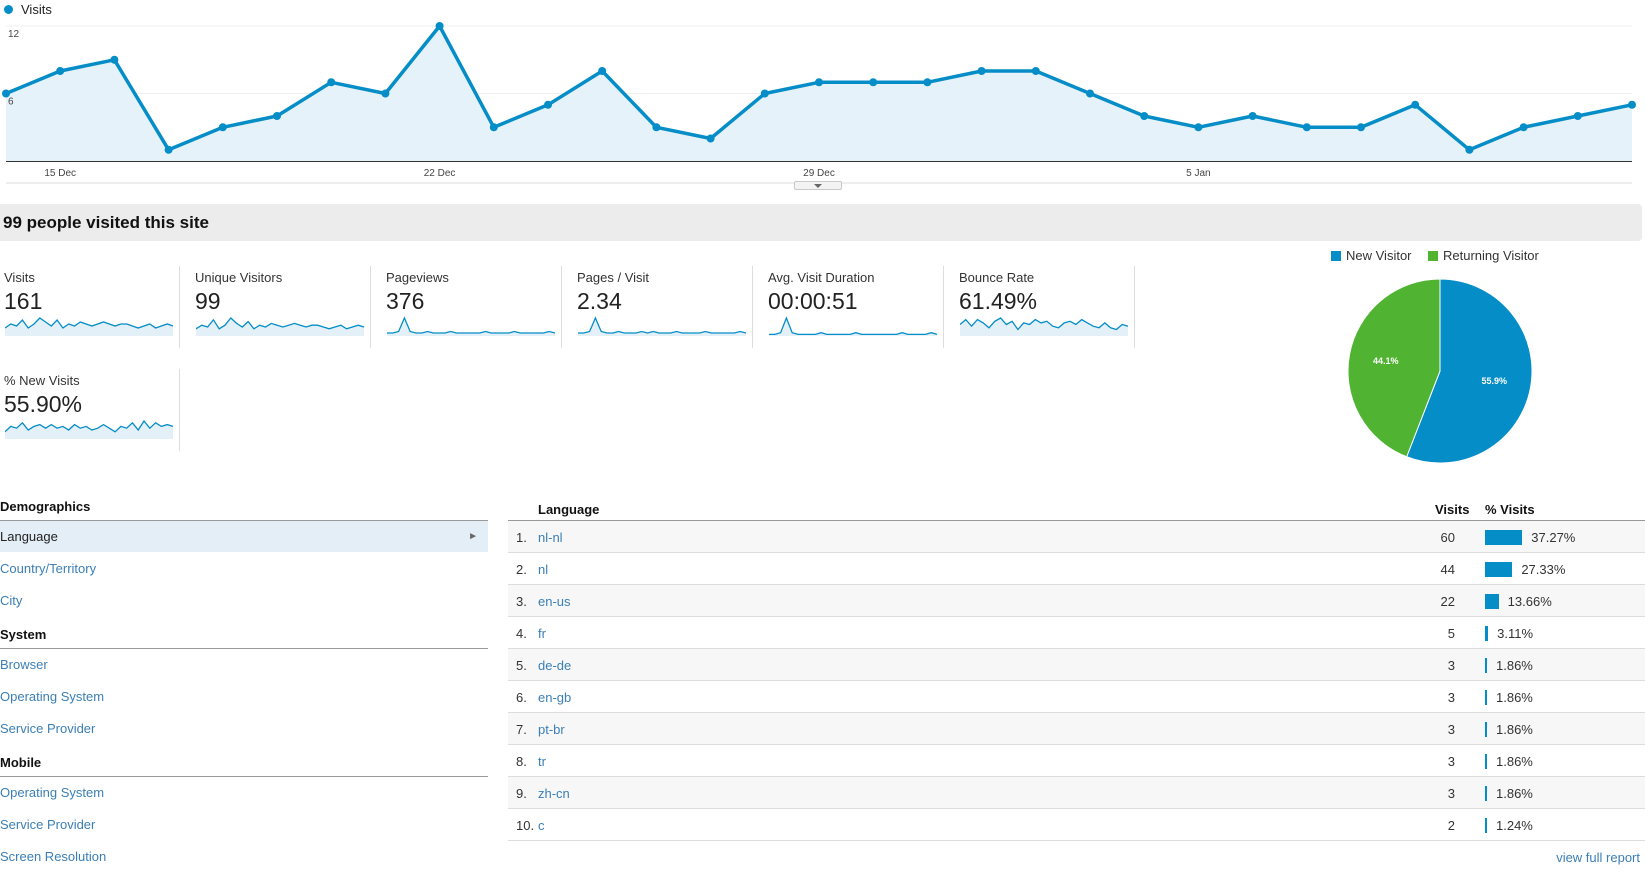 The width and height of the screenshot is (1645, 874). What do you see at coordinates (1336, 256) in the screenshot?
I see `new-visitor-swatch` at bounding box center [1336, 256].